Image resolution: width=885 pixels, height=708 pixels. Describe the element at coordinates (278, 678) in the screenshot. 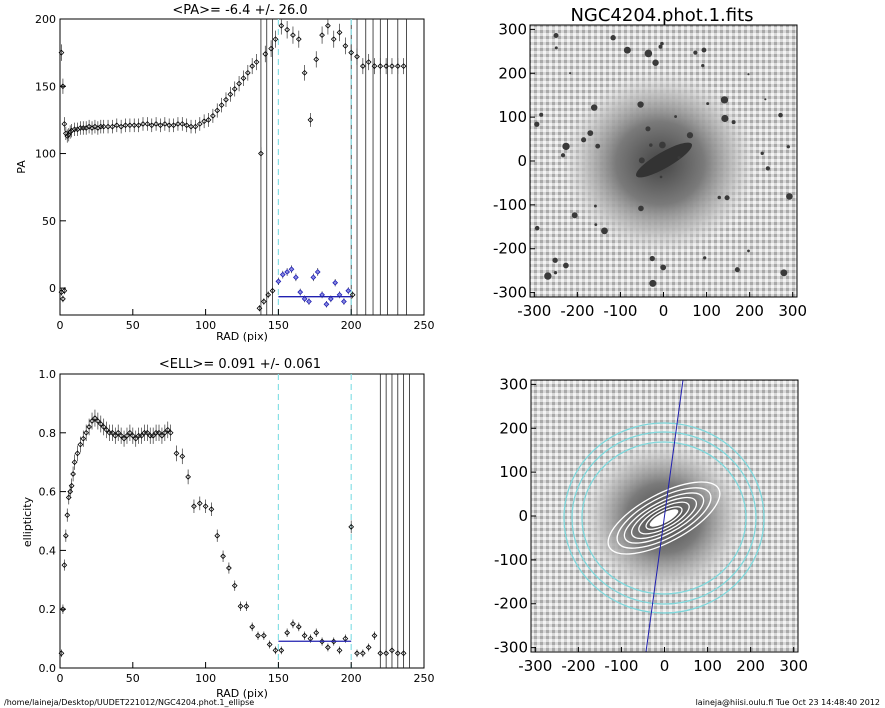

I see `ellipticity-x-tick-label: 150` at that location.